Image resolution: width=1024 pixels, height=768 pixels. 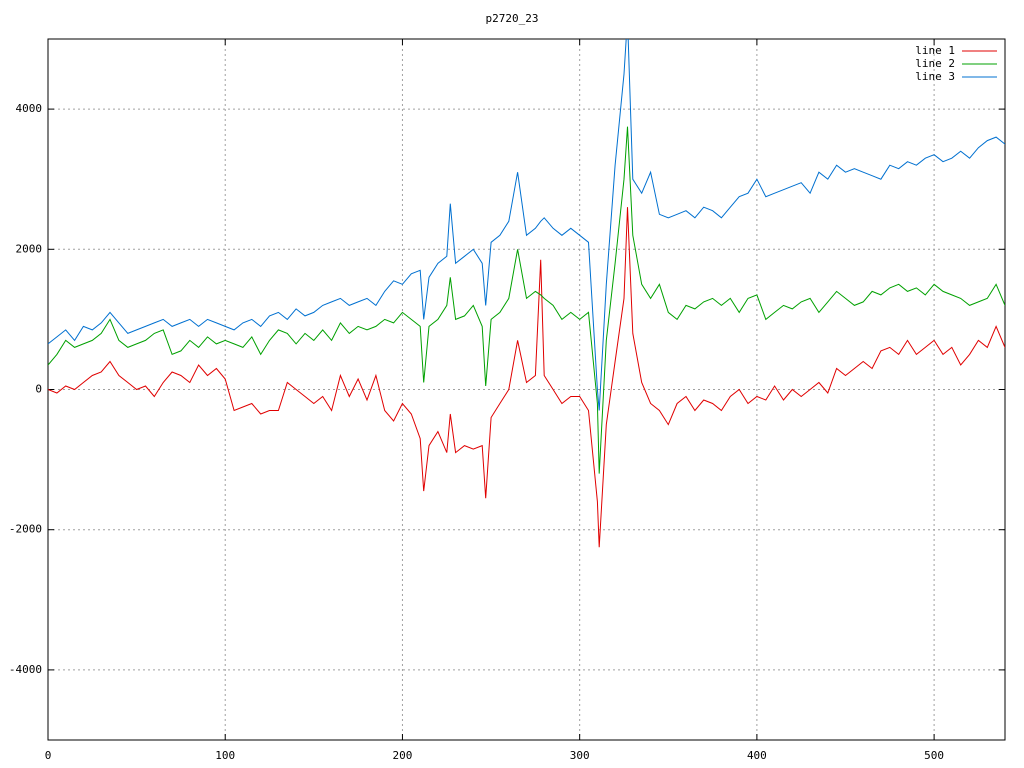 I want to click on y-tick-label: -4000, so click(x=25, y=669).